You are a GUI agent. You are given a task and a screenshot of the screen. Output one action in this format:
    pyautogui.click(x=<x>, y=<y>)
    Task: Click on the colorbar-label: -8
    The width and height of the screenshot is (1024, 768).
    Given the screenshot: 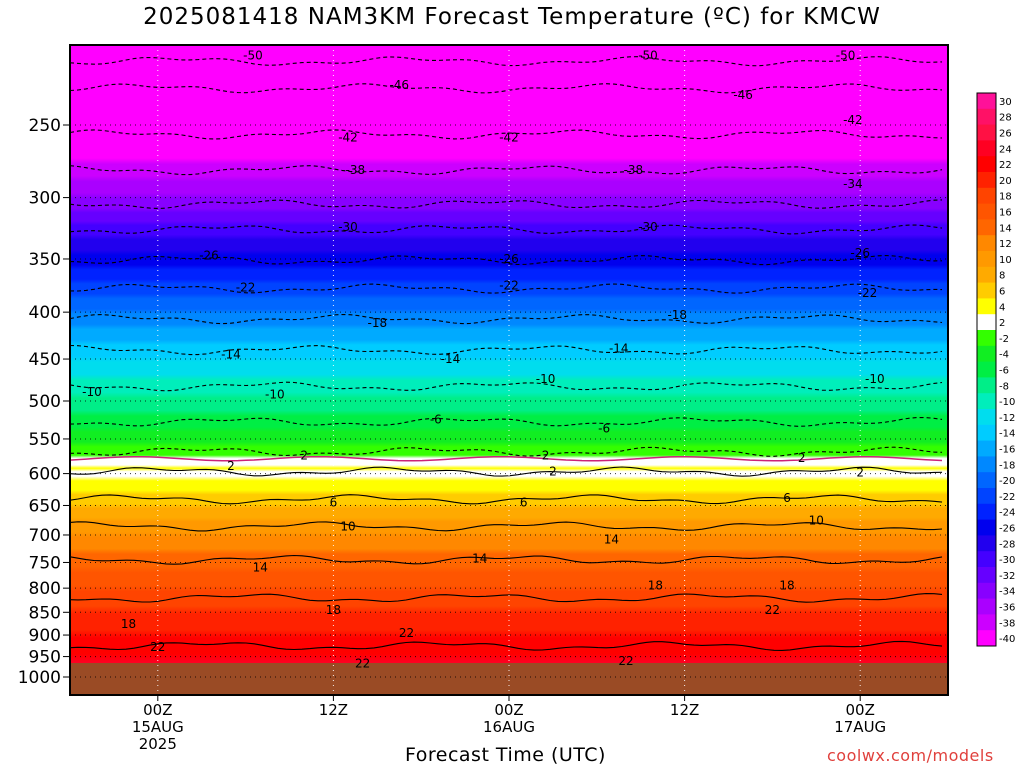 What is the action you would take?
    pyautogui.click(x=1004, y=386)
    